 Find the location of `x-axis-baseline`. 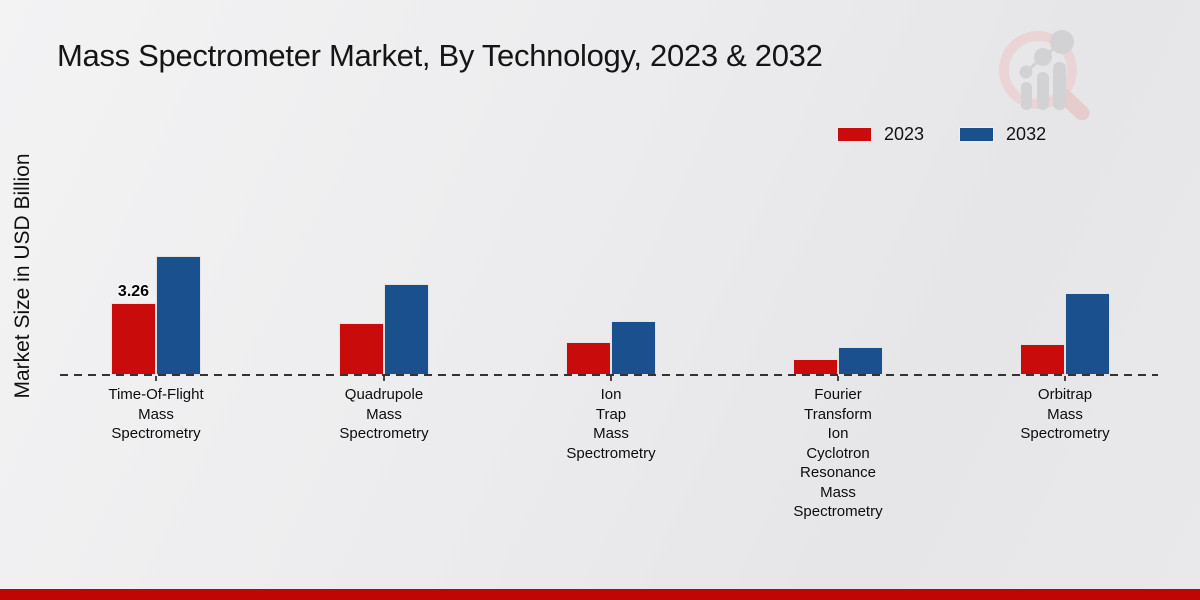

x-axis-baseline is located at coordinates (609, 375).